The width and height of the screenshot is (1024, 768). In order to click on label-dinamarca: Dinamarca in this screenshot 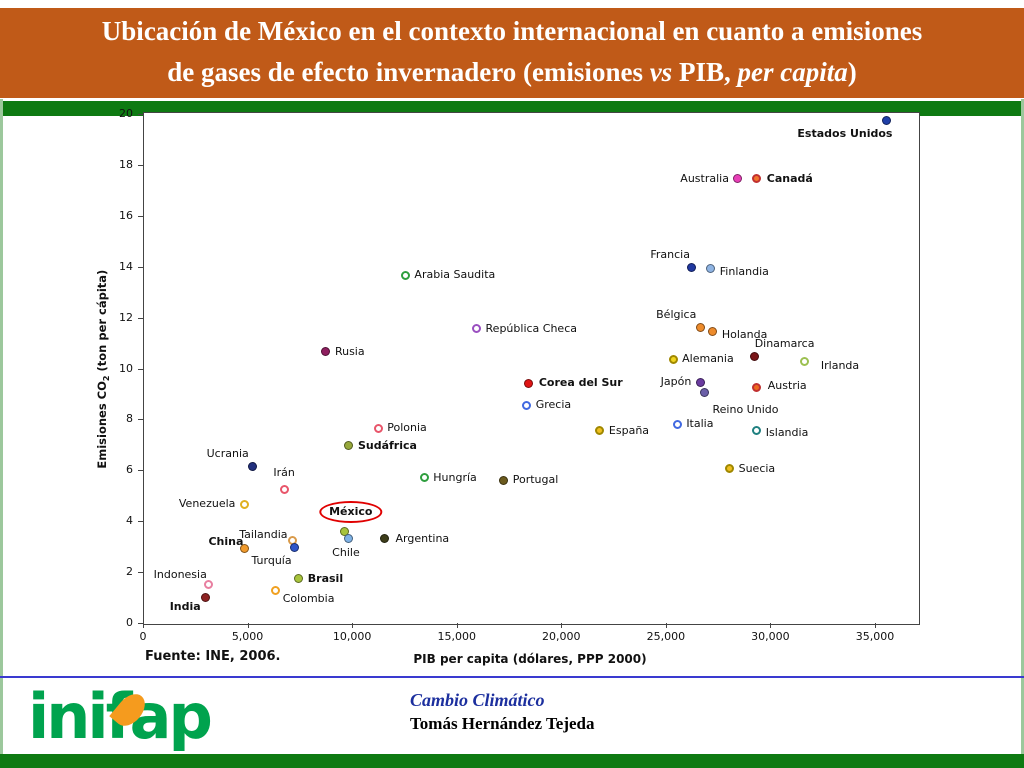, I will do `click(784, 343)`.